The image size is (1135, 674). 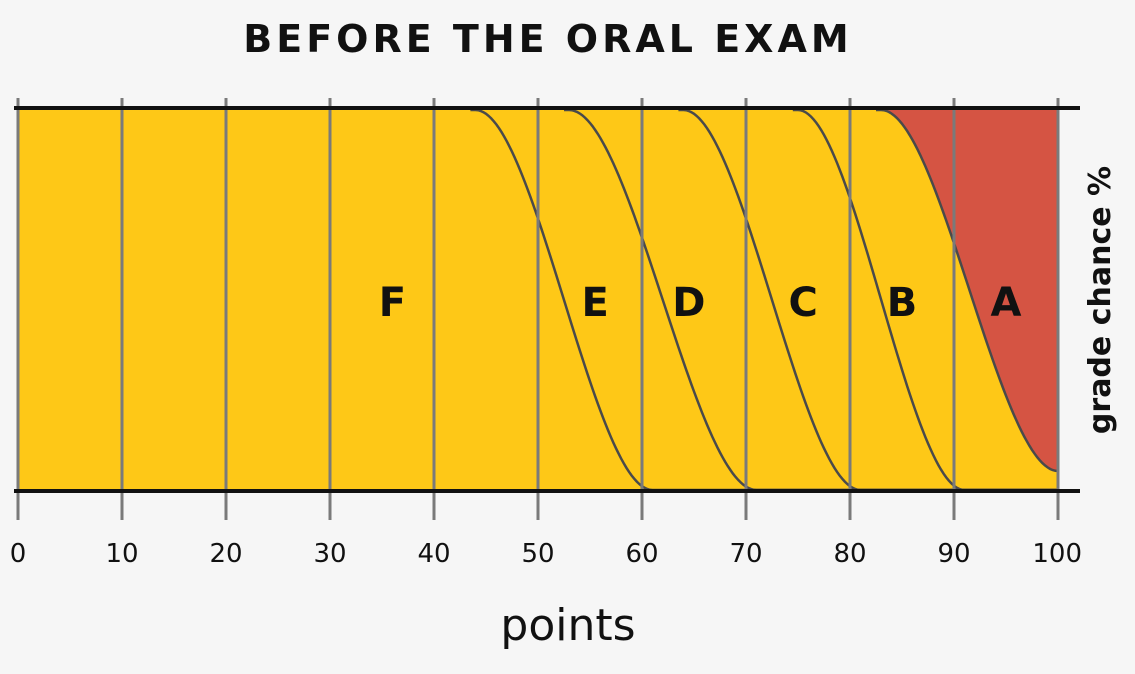 I want to click on chart-title: BEFORE THE ORAL EXAM, so click(x=547, y=39).